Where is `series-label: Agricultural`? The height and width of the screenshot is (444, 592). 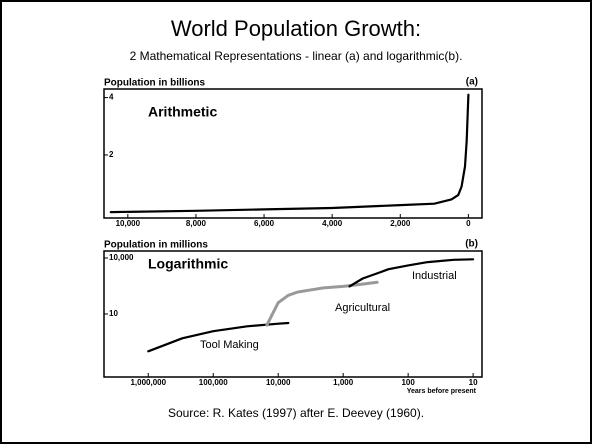 series-label: Agricultural is located at coordinates (362, 308).